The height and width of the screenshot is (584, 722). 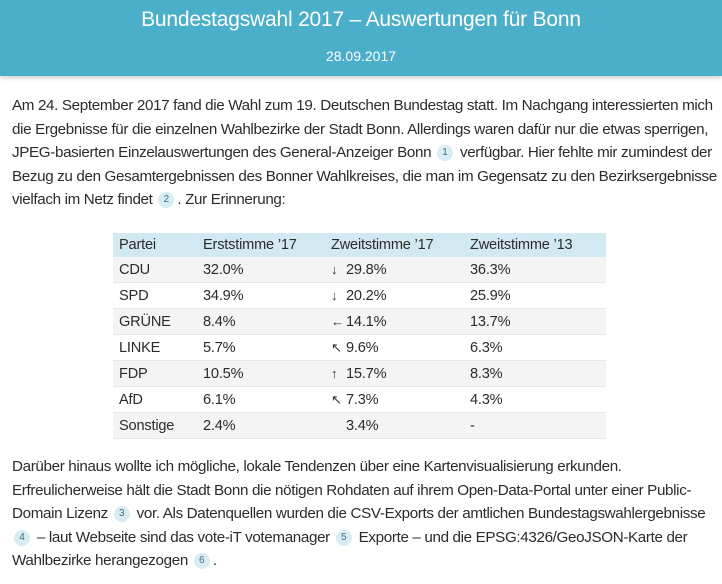 What do you see at coordinates (394, 295) in the screenshot?
I see `zweitstimme-17-cell: ↓ 20.2%` at bounding box center [394, 295].